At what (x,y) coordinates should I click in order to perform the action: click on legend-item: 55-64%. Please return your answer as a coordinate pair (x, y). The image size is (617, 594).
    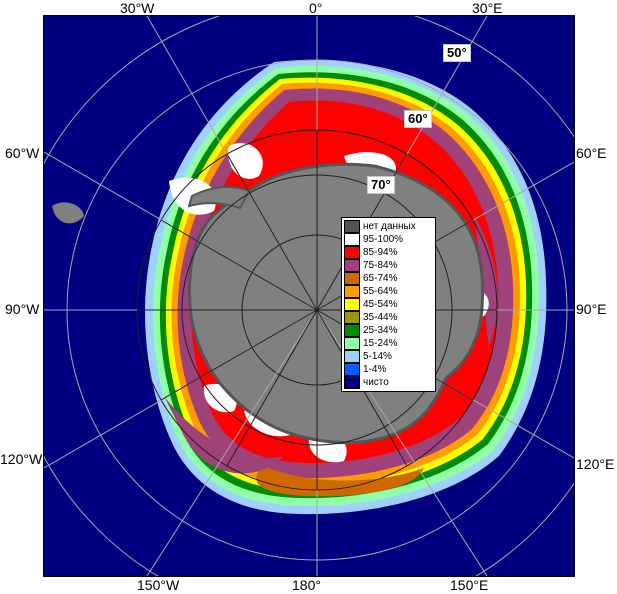
    Looking at the image, I should click on (388, 291).